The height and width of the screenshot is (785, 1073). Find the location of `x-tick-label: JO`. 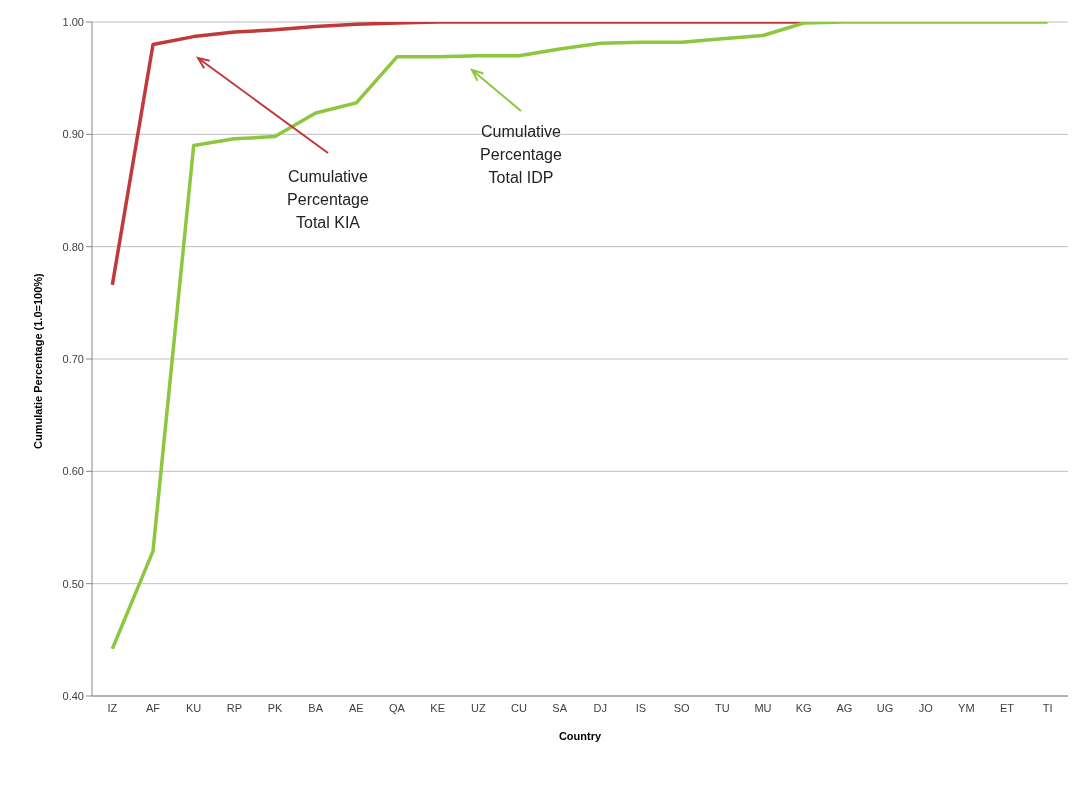

x-tick-label: JO is located at coordinates (926, 707).